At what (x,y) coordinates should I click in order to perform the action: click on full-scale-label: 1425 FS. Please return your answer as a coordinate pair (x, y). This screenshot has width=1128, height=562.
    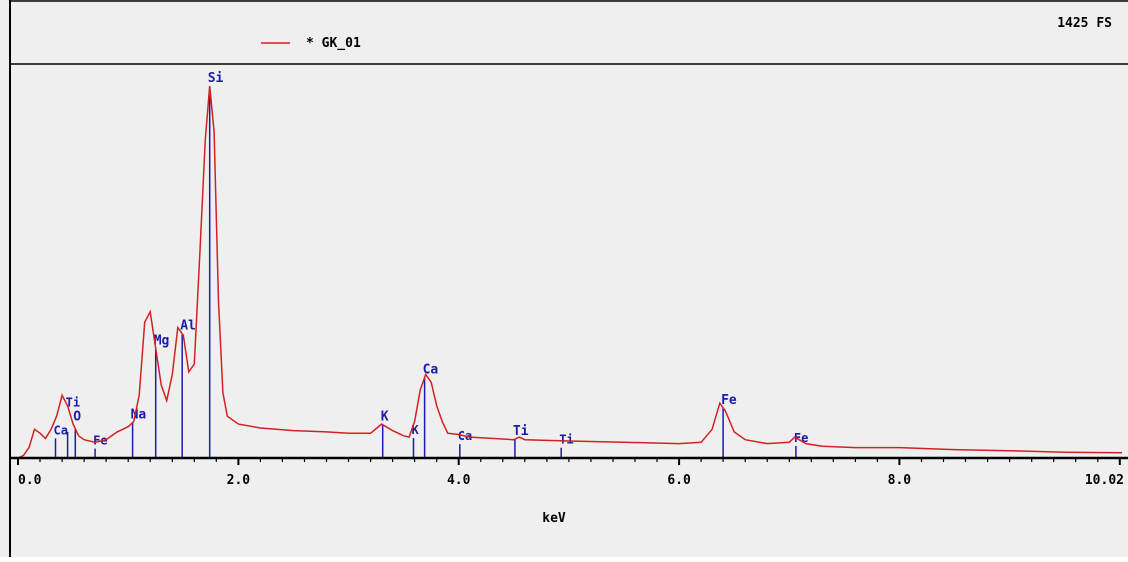
    Looking at the image, I should click on (1084, 23).